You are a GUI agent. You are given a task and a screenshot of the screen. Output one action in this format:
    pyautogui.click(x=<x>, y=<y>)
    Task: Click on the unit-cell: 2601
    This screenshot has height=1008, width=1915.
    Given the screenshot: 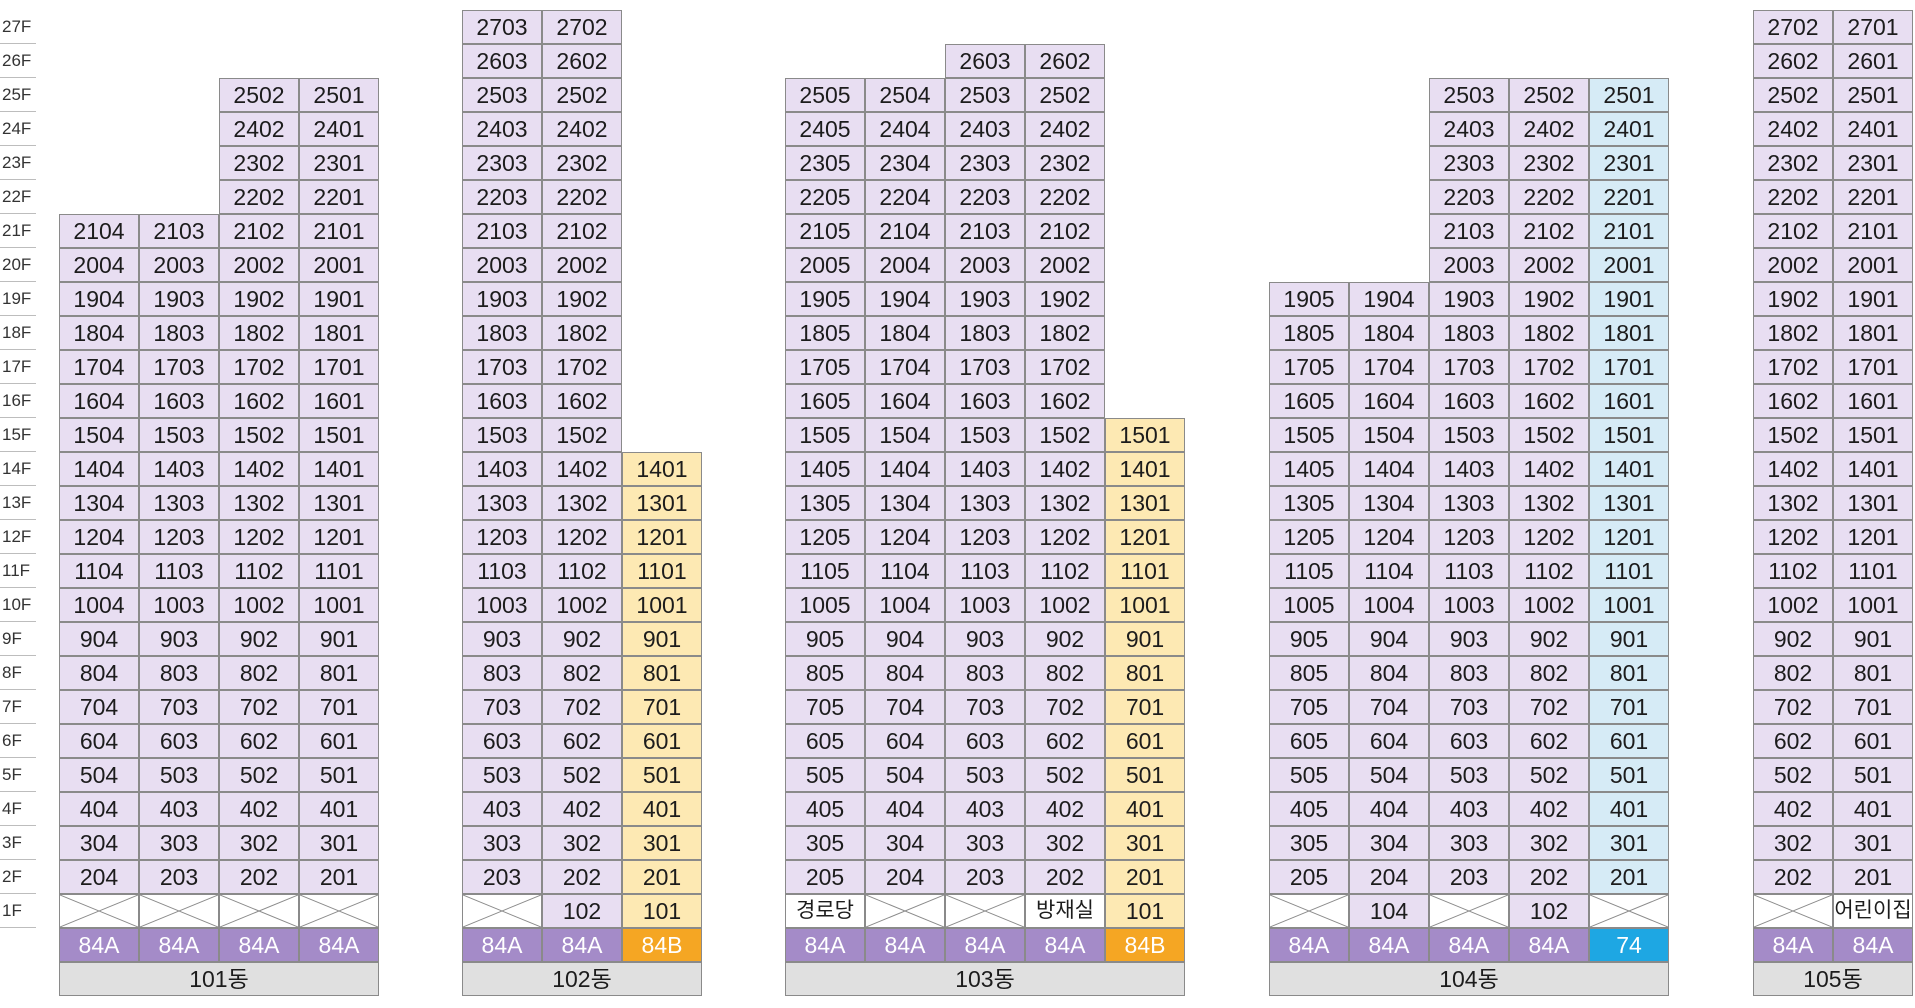 What is the action you would take?
    pyautogui.click(x=1873, y=61)
    